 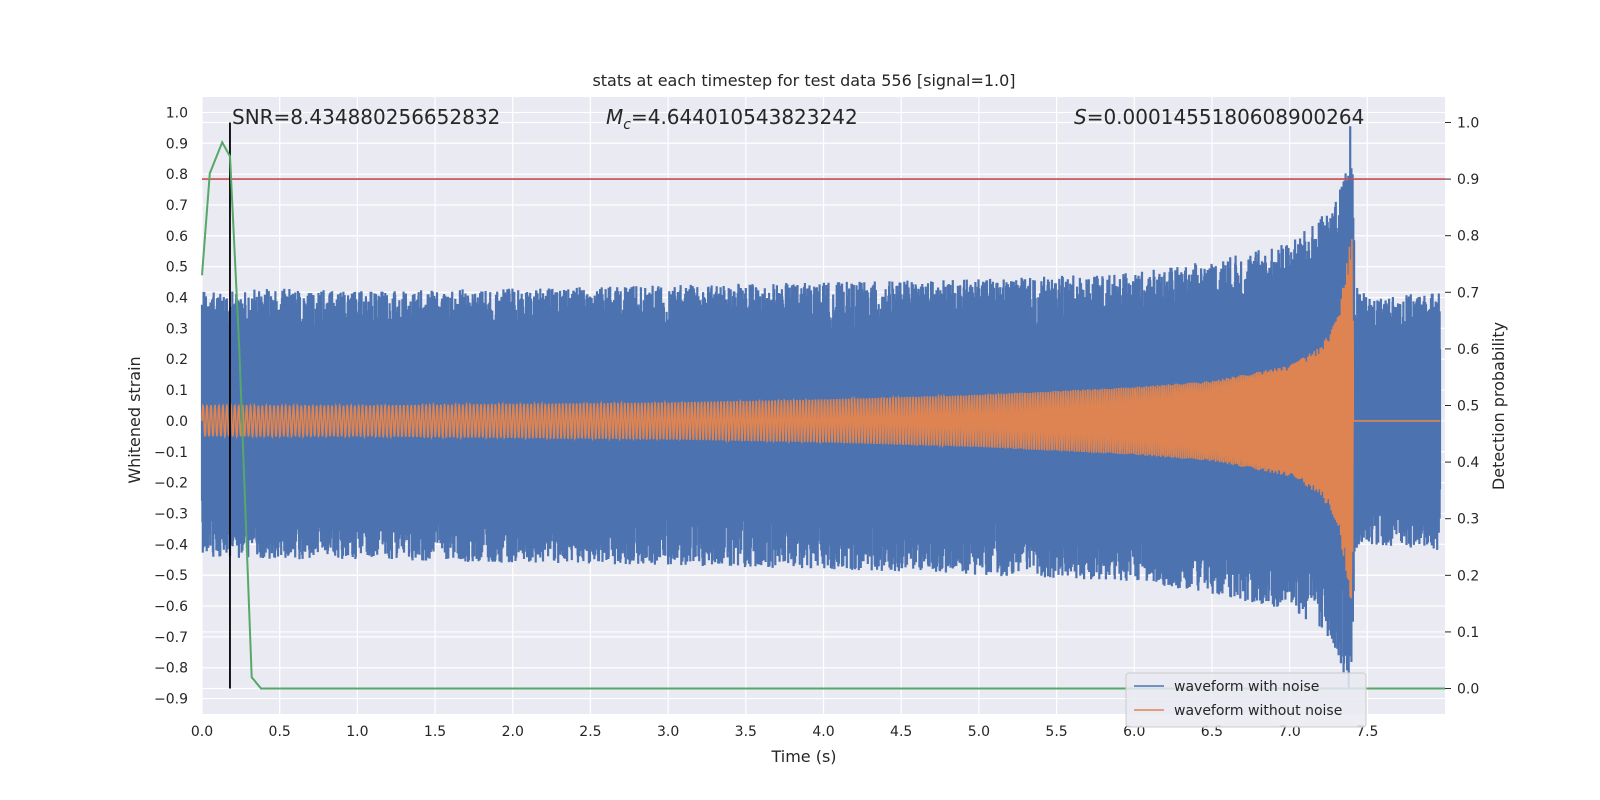 What do you see at coordinates (171, 607) in the screenshot?
I see `y-tick-label: −0.6` at bounding box center [171, 607].